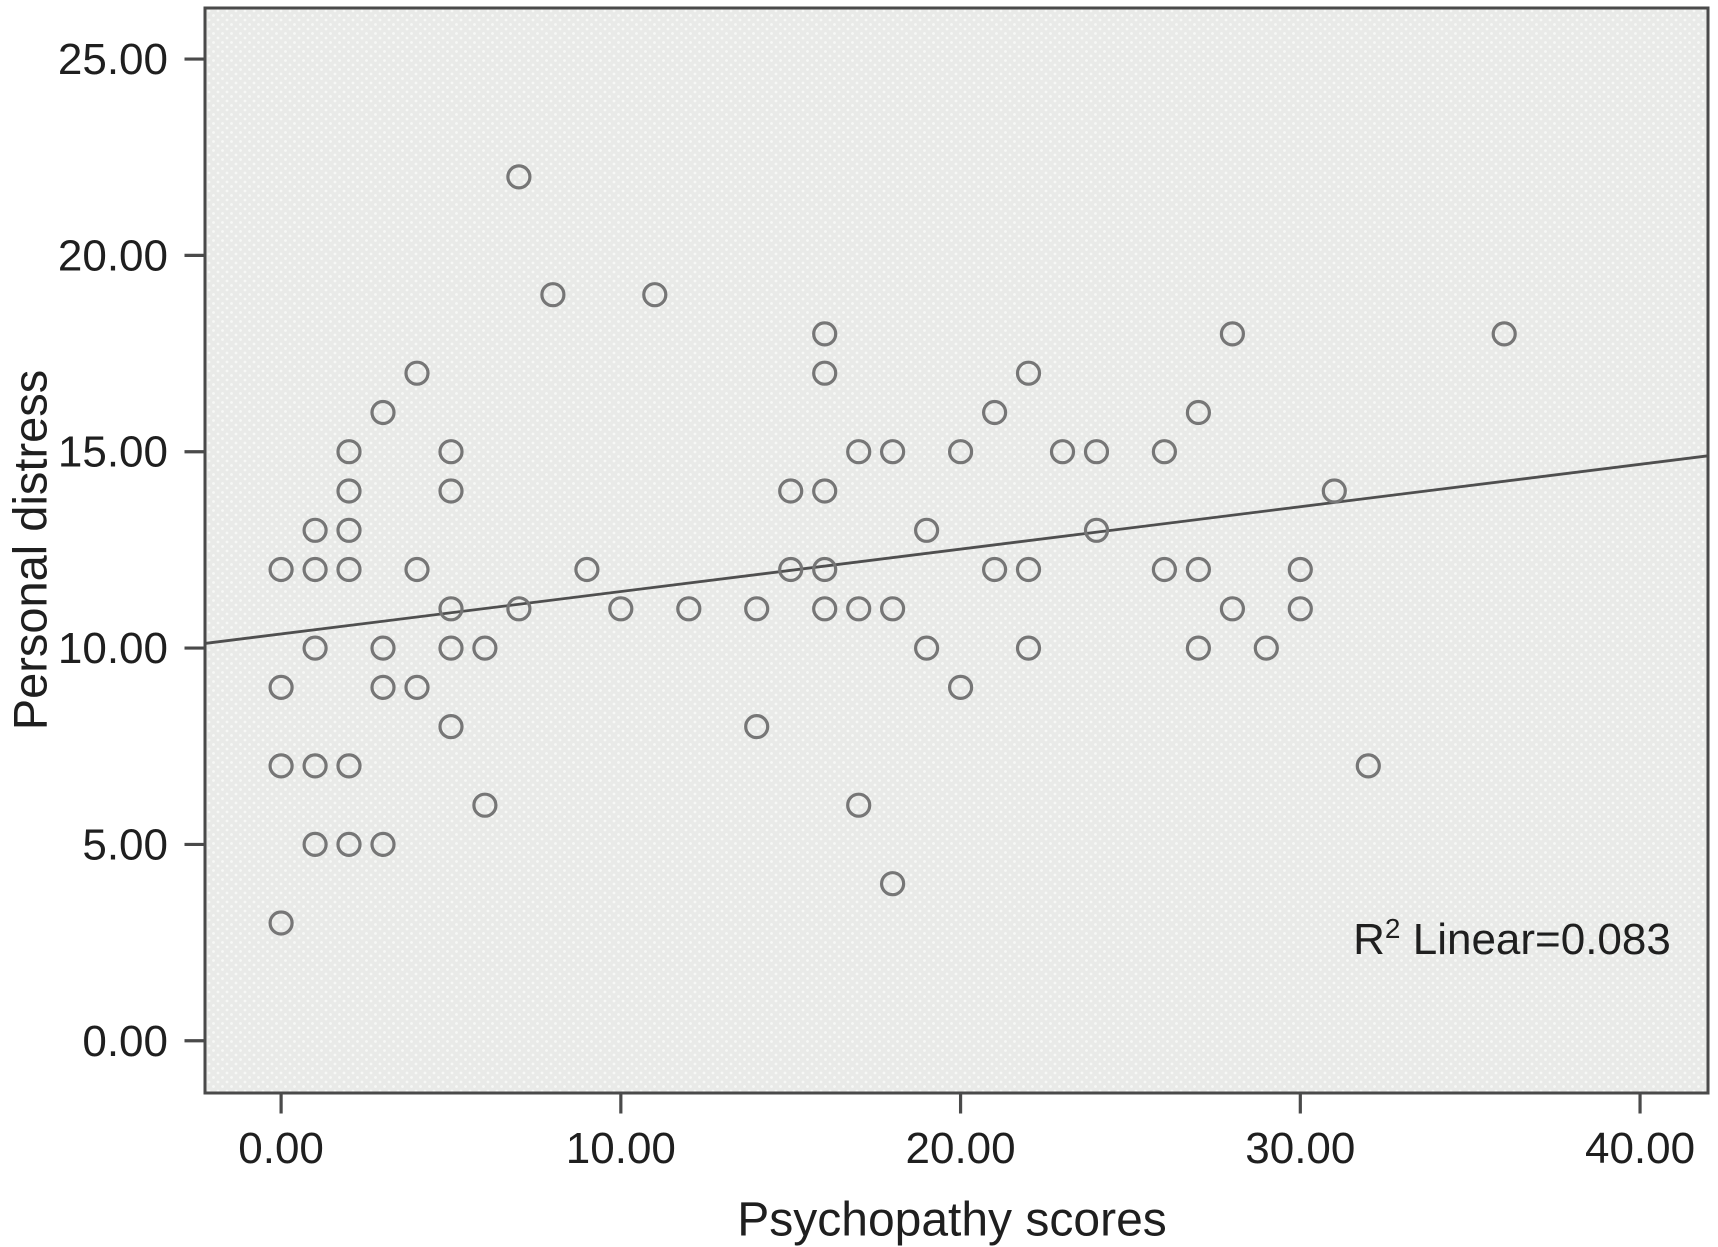 Image resolution: width=1718 pixels, height=1247 pixels. Describe the element at coordinates (1535, 939) in the screenshot. I see `r-squared-value-text: Linear=0.083` at that location.